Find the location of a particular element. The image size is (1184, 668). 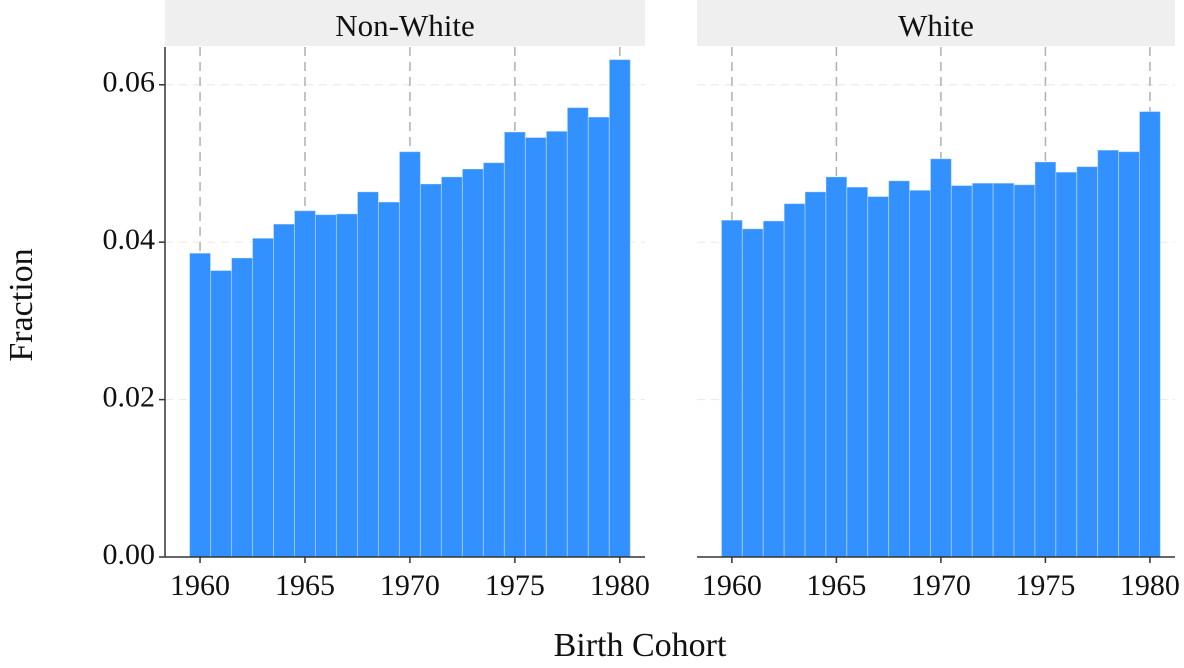

y-axis-label: Fraction is located at coordinates (21, 304).